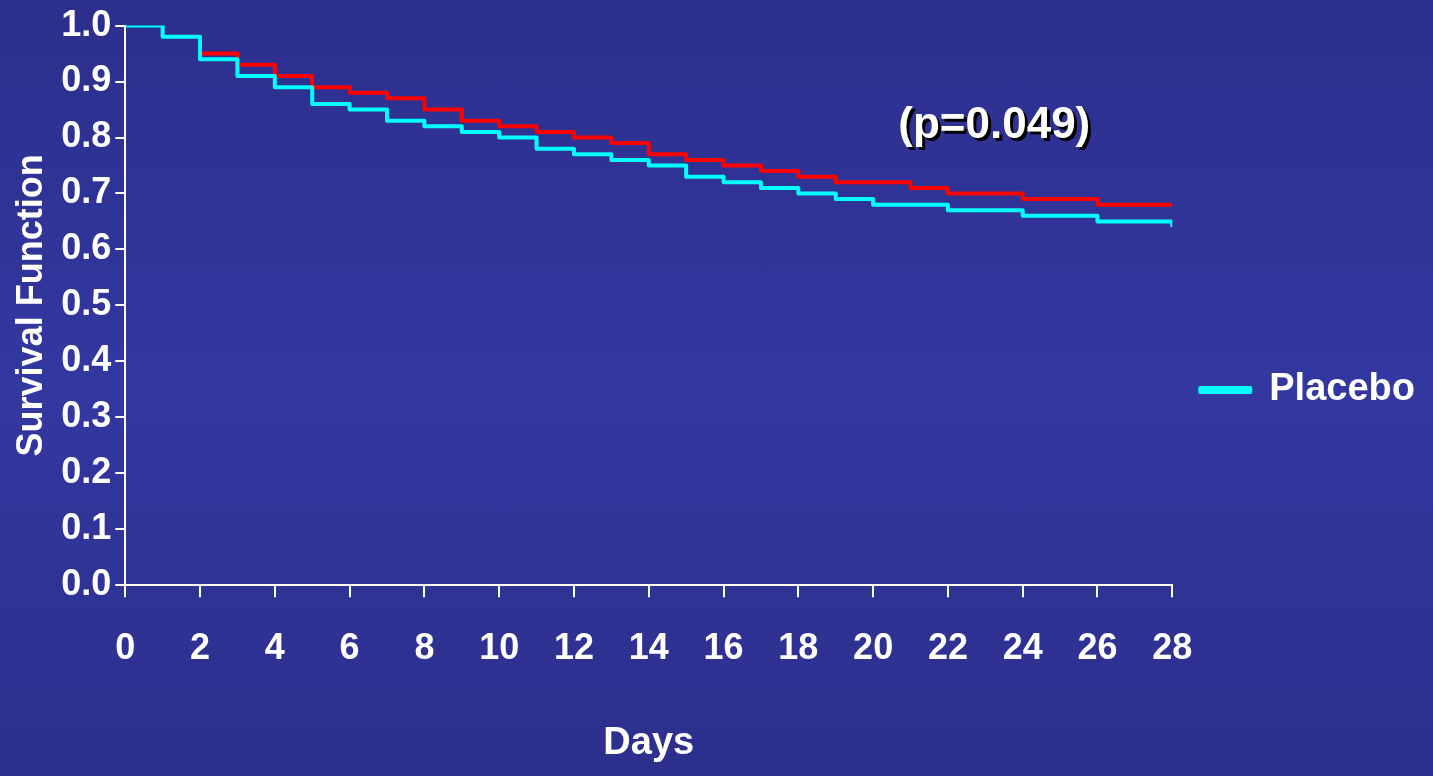 The height and width of the screenshot is (776, 1433). Describe the element at coordinates (1022, 646) in the screenshot. I see `x-tick-label: 24` at that location.